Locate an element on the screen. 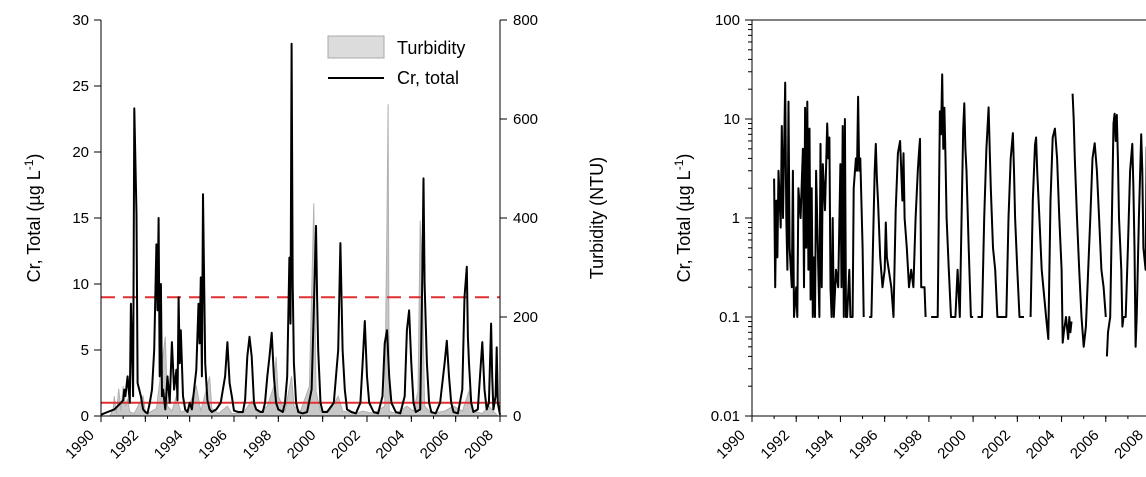 The height and width of the screenshot is (477, 1146). right-y-tick-label-400: 400 is located at coordinates (525, 218).